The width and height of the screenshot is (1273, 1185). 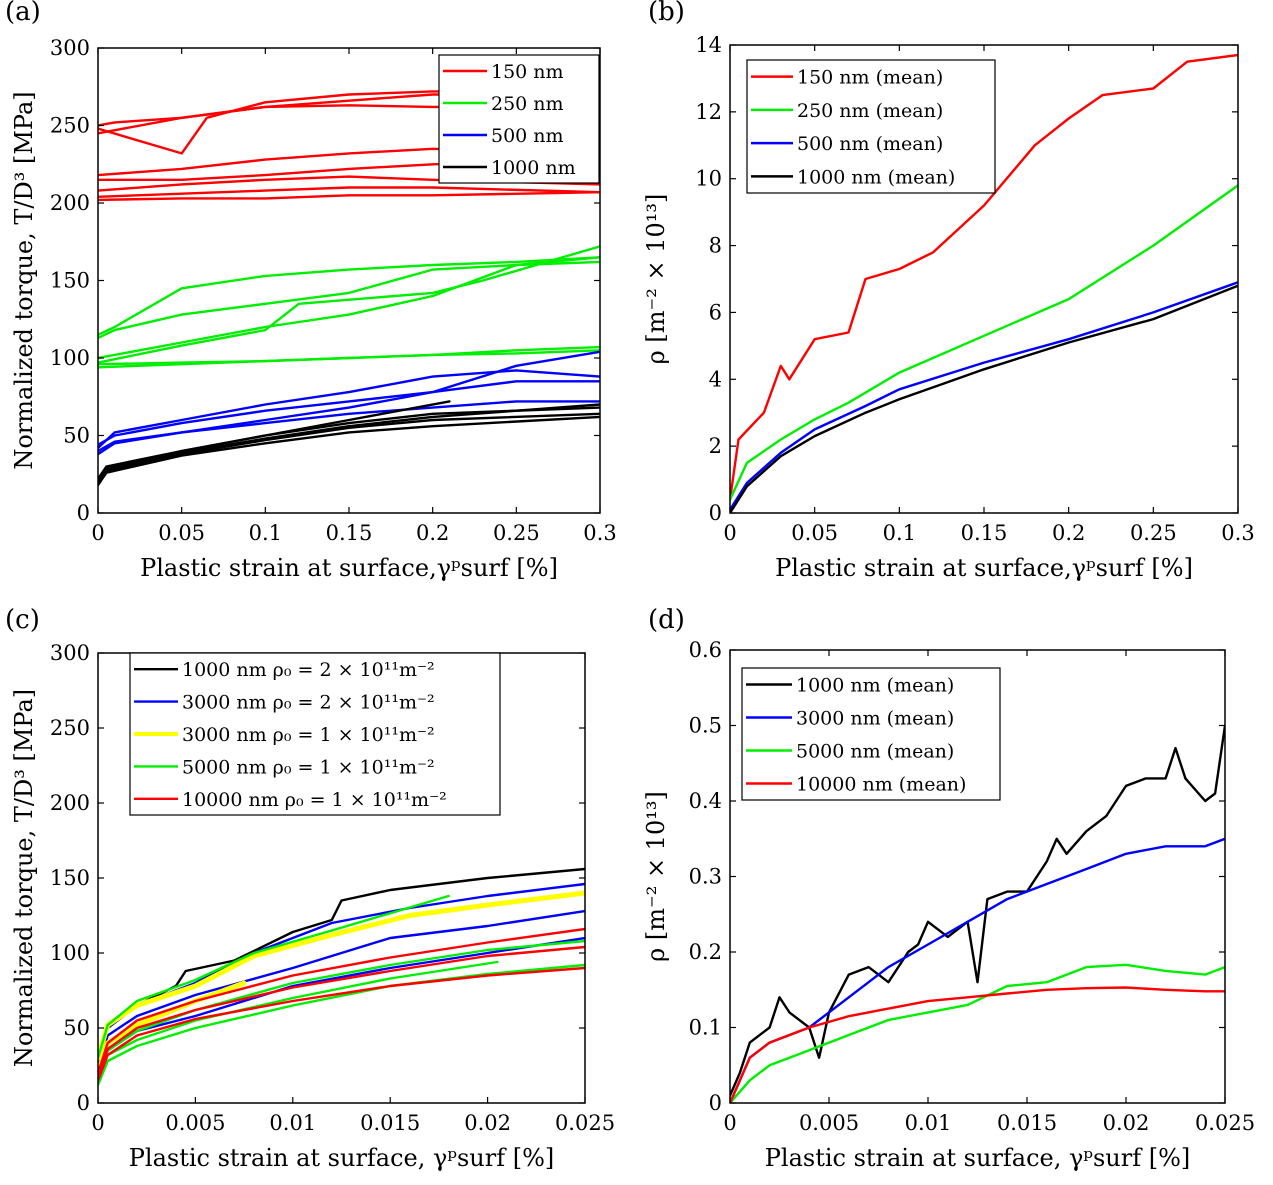 What do you see at coordinates (715, 312) in the screenshot?
I see `y-tick-label: 6` at bounding box center [715, 312].